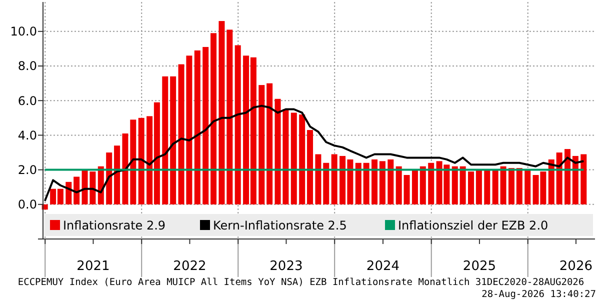  Describe the element at coordinates (27, 66) in the screenshot. I see `y-tick-label: 8.0` at that location.